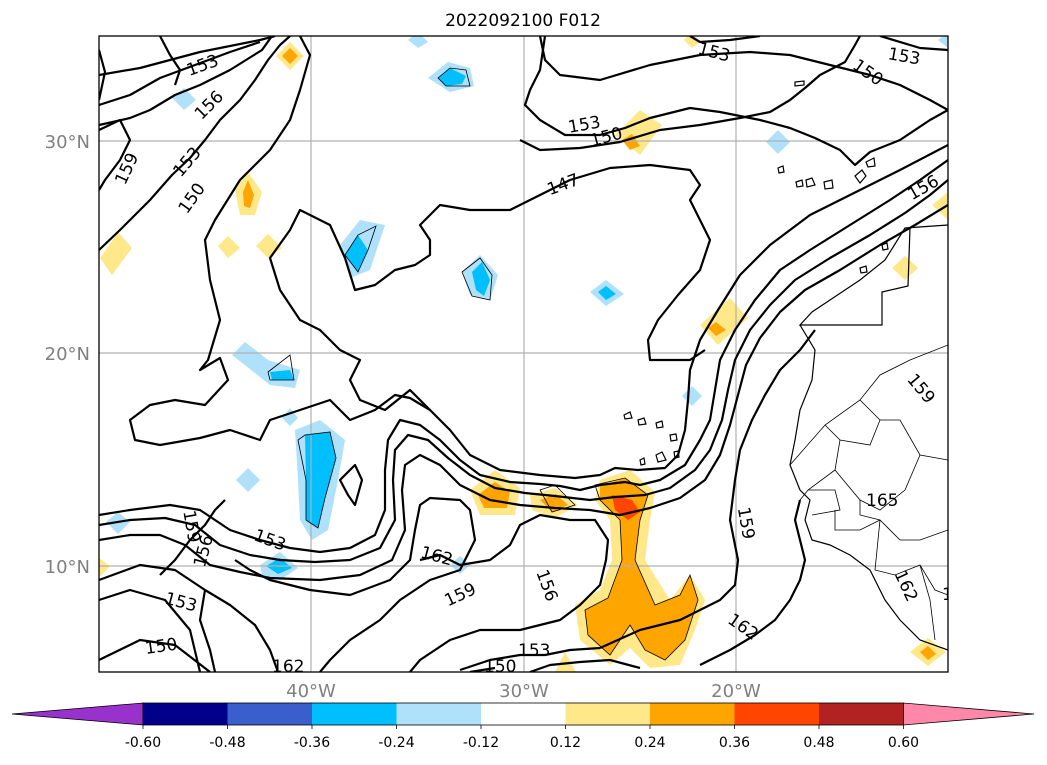  What do you see at coordinates (290, 417) in the screenshot?
I see `fill-negative-w6` at bounding box center [290, 417].